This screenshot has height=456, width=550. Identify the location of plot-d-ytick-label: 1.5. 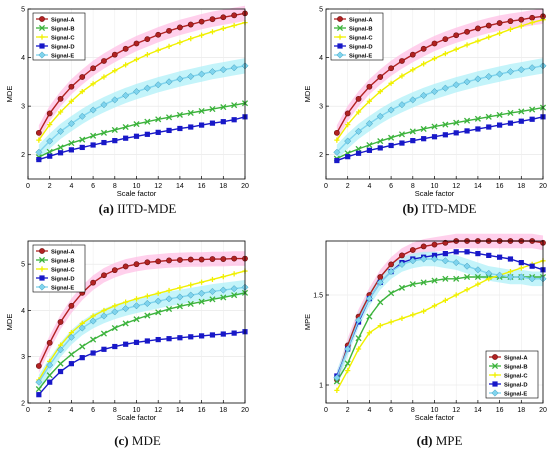
(318, 296).